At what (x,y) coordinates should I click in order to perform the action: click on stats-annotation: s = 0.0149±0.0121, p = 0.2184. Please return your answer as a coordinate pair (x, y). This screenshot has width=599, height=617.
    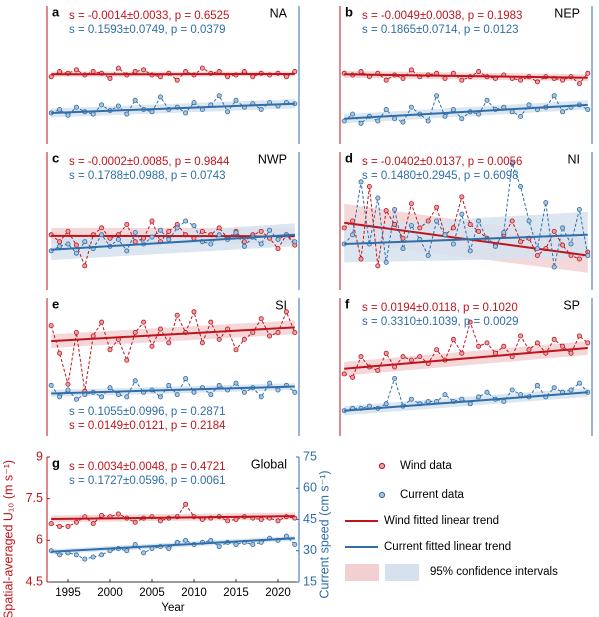
    Looking at the image, I should click on (147, 426).